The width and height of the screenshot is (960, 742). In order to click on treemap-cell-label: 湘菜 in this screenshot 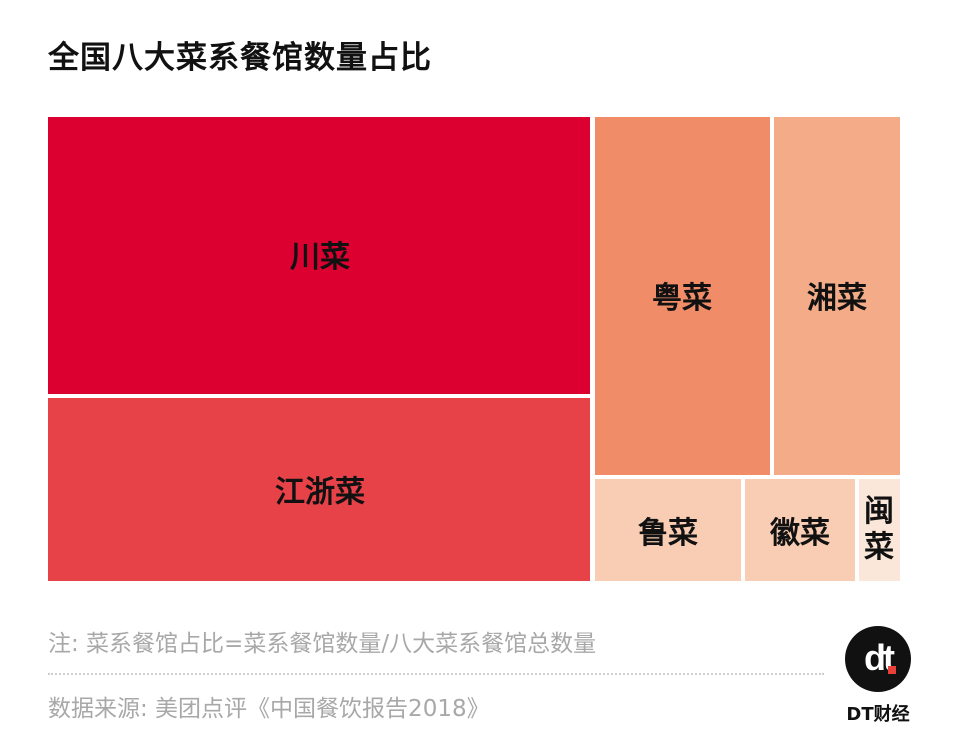, I will do `click(837, 298)`.